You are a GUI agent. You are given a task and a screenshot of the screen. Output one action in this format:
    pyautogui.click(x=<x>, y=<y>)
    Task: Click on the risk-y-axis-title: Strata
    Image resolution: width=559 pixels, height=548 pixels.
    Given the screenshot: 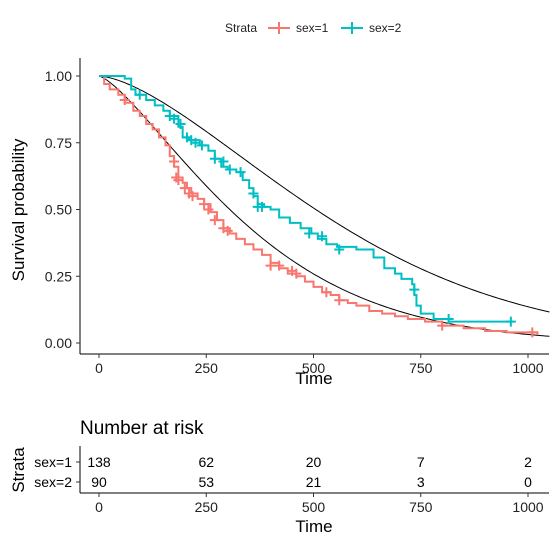 What is the action you would take?
    pyautogui.click(x=18, y=470)
    